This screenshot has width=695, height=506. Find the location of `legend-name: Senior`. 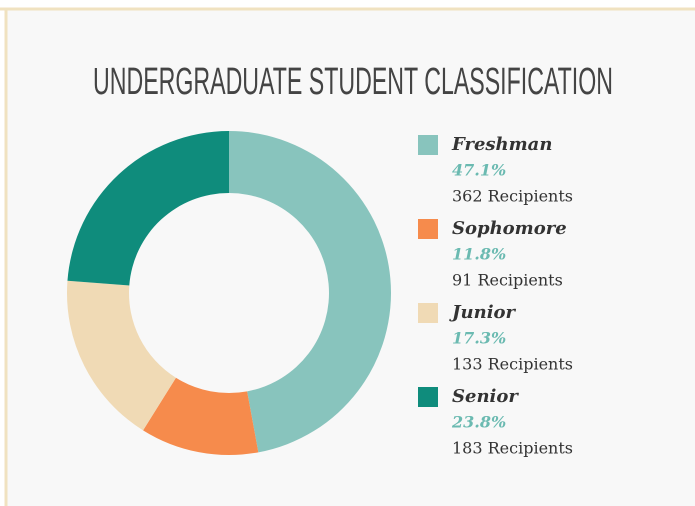

legend-name: Senior is located at coordinates (485, 396).